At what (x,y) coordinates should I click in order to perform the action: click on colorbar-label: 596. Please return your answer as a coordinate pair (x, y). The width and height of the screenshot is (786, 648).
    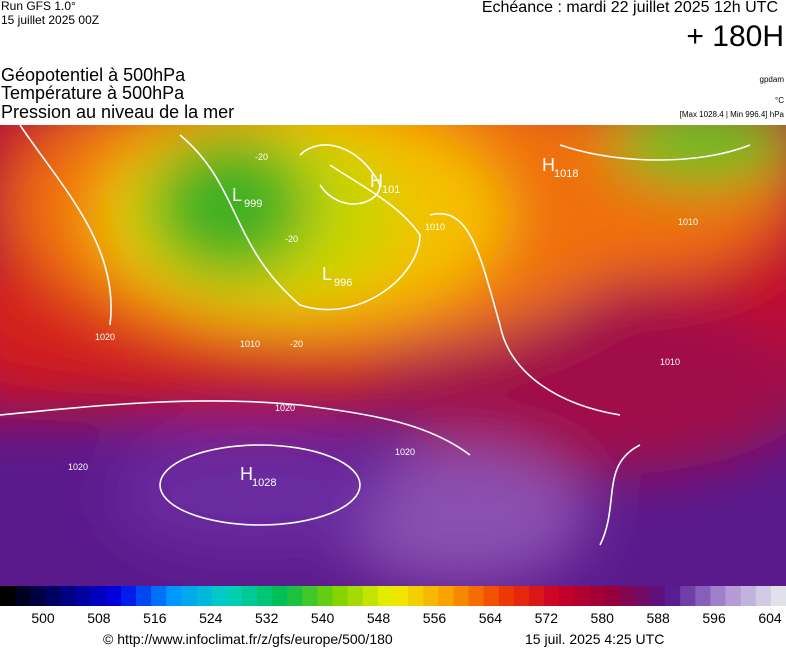
    Looking at the image, I should click on (714, 618).